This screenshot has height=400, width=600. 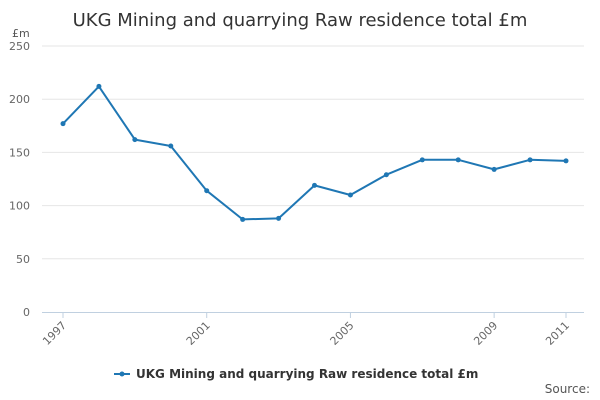 I want to click on data-point-2009, so click(x=494, y=169).